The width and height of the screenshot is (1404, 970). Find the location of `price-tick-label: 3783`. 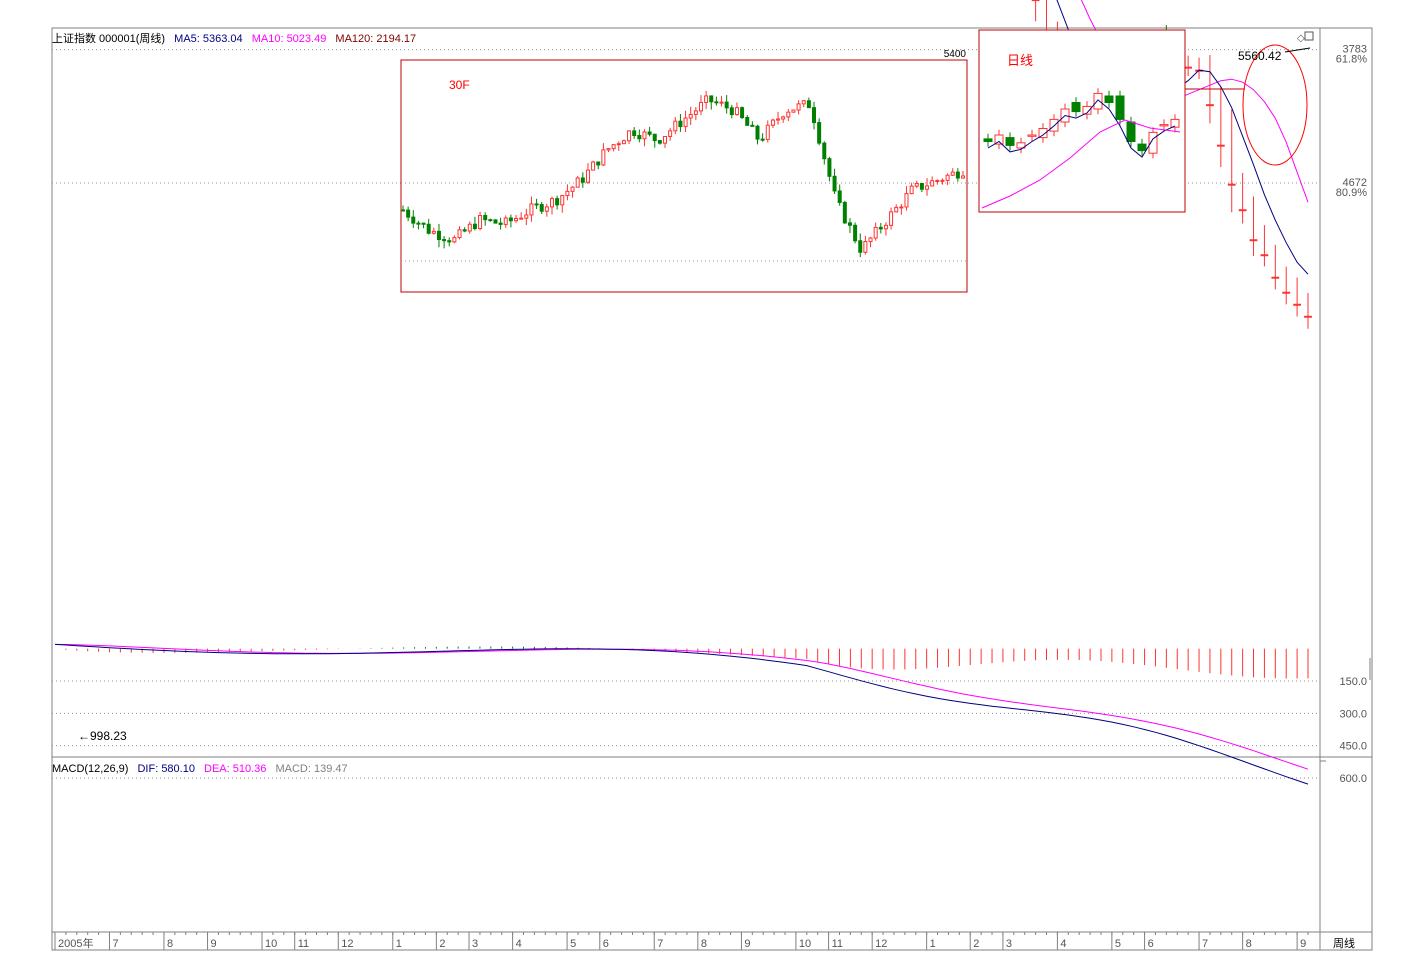

price-tick-label: 3783 is located at coordinates (1355, 50).